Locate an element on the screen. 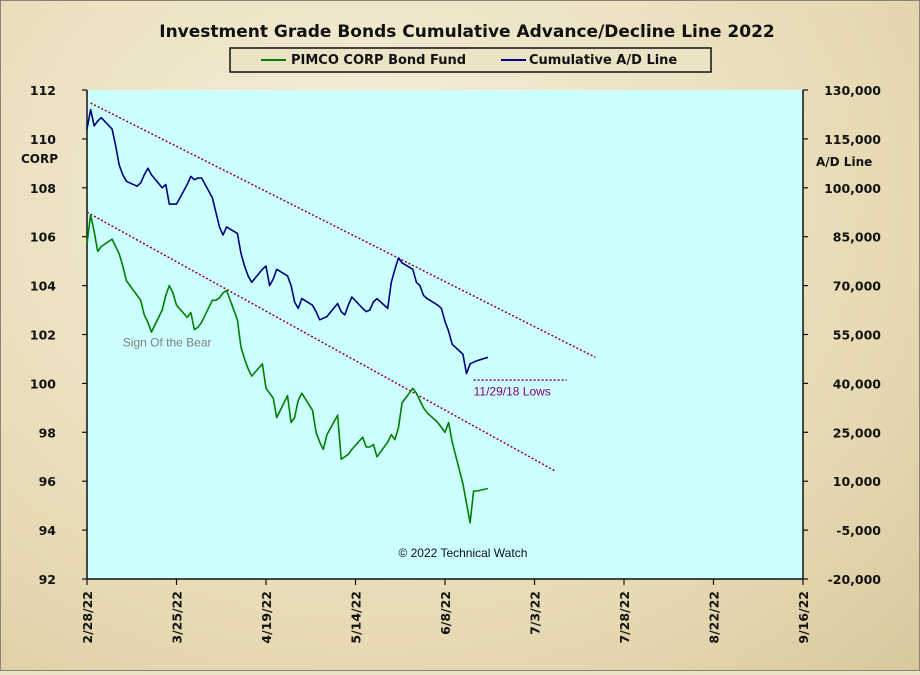 This screenshot has width=920, height=675. right-tick-label: 100,000 is located at coordinates (852, 188).